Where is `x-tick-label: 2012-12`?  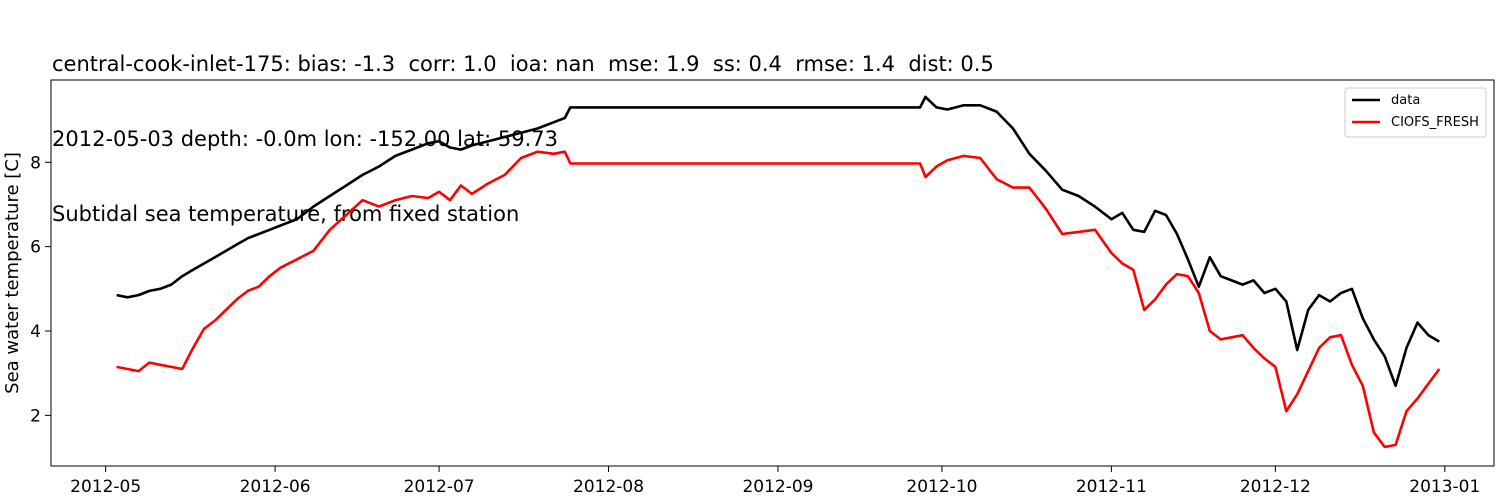
x-tick-label: 2012-12 is located at coordinates (1275, 487).